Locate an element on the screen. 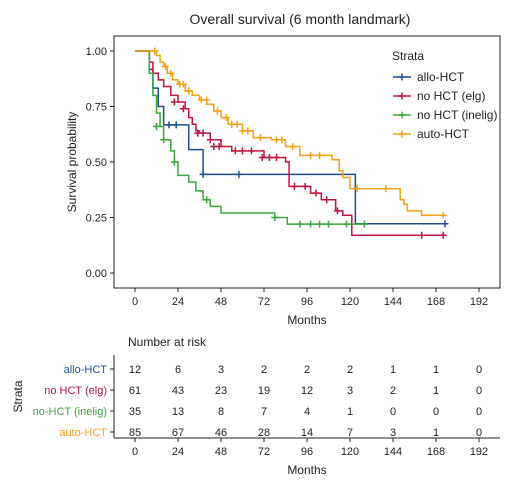 The height and width of the screenshot is (492, 520). y-tick-label: 0.75 is located at coordinates (96, 108).